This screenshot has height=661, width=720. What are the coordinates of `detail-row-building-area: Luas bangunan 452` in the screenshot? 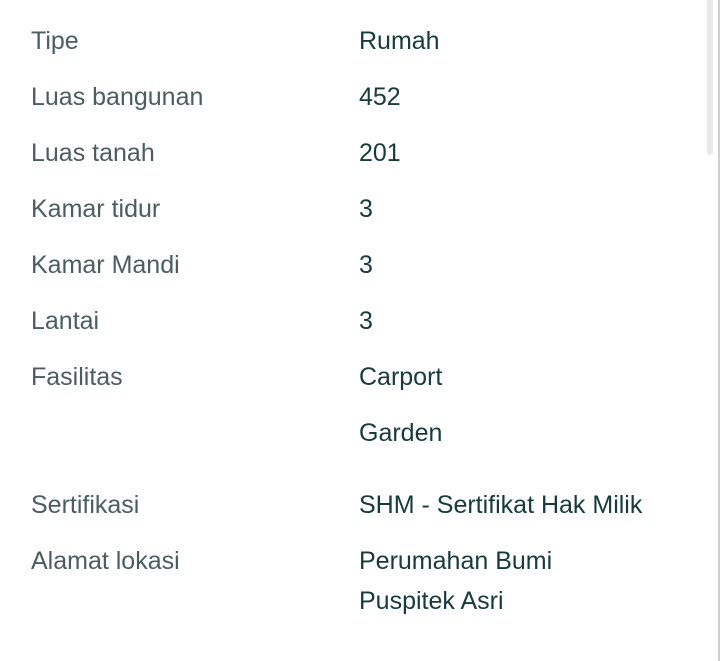 It's located at (361, 97).